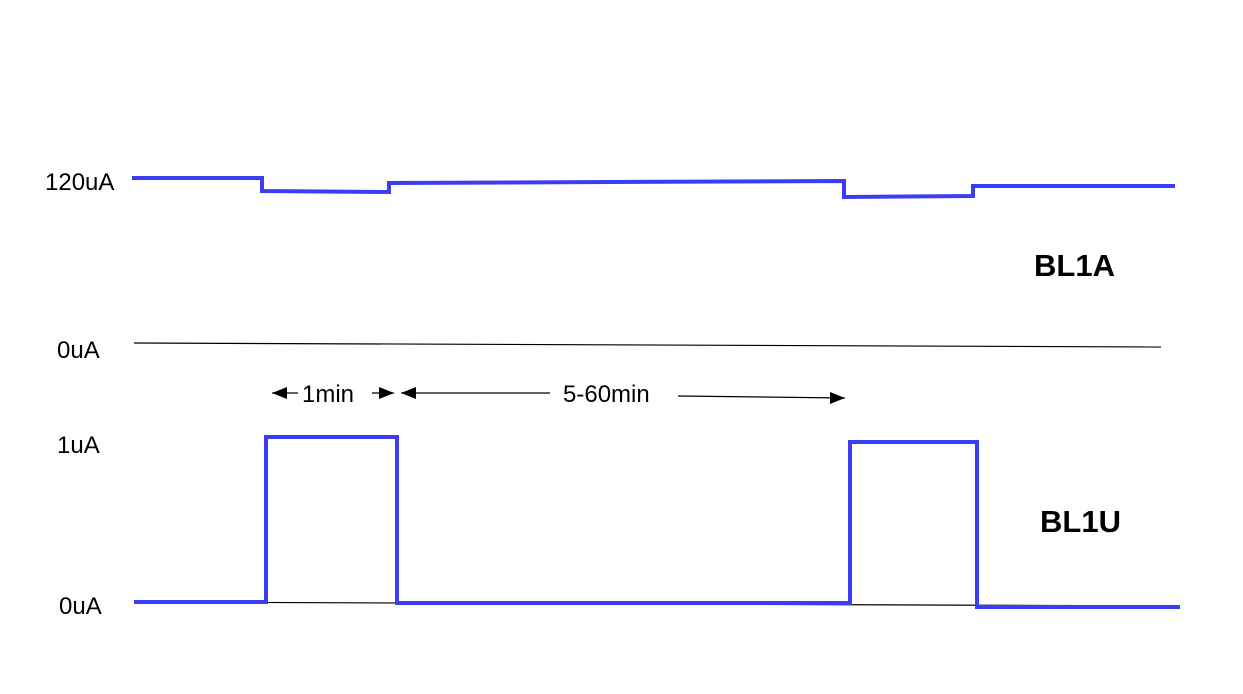 The height and width of the screenshot is (694, 1243). Describe the element at coordinates (1080, 521) in the screenshot. I see `bl1u-signal-name: BL1U` at that location.